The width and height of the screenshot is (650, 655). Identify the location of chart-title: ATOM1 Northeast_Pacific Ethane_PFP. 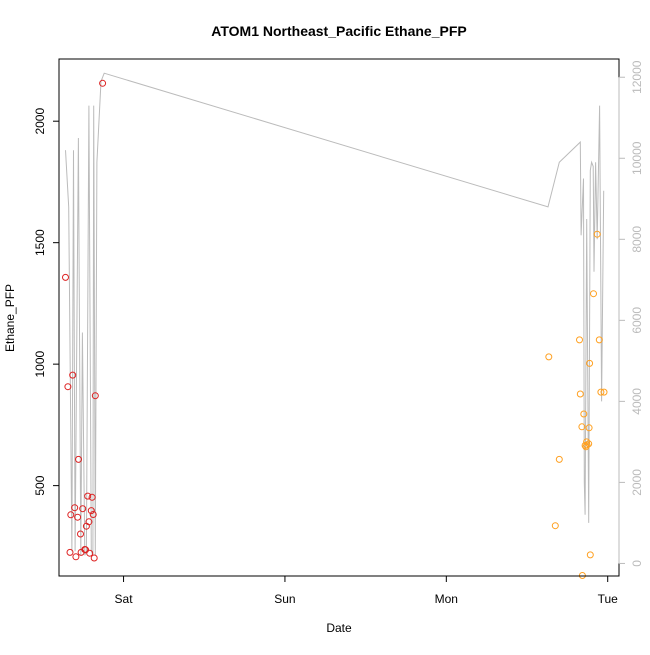
(338, 31).